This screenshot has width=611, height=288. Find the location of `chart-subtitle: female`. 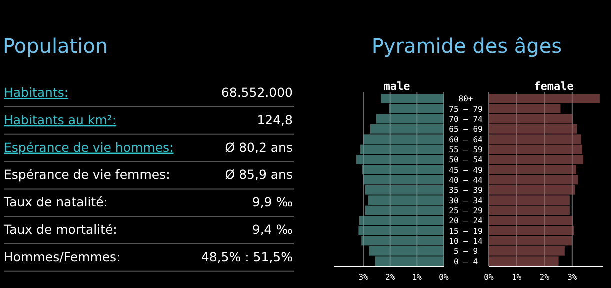

chart-subtitle: female is located at coordinates (554, 86).